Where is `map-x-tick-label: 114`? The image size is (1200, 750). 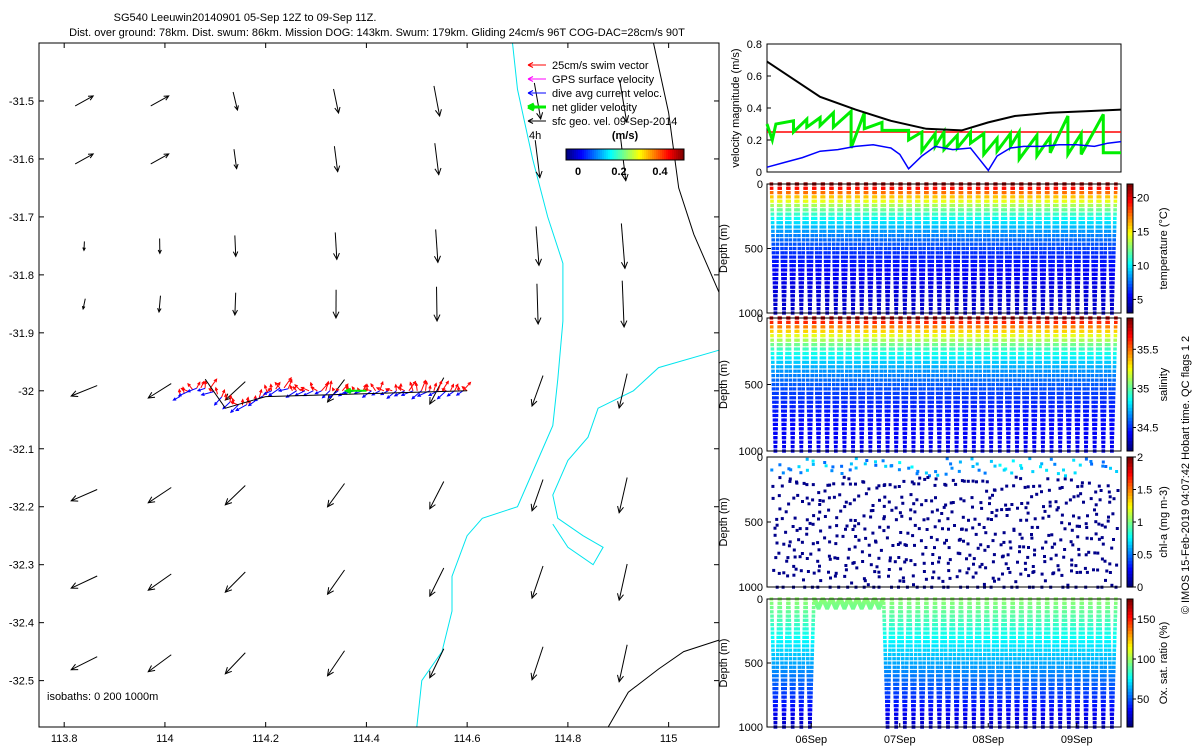 map-x-tick-label: 114 is located at coordinates (165, 739).